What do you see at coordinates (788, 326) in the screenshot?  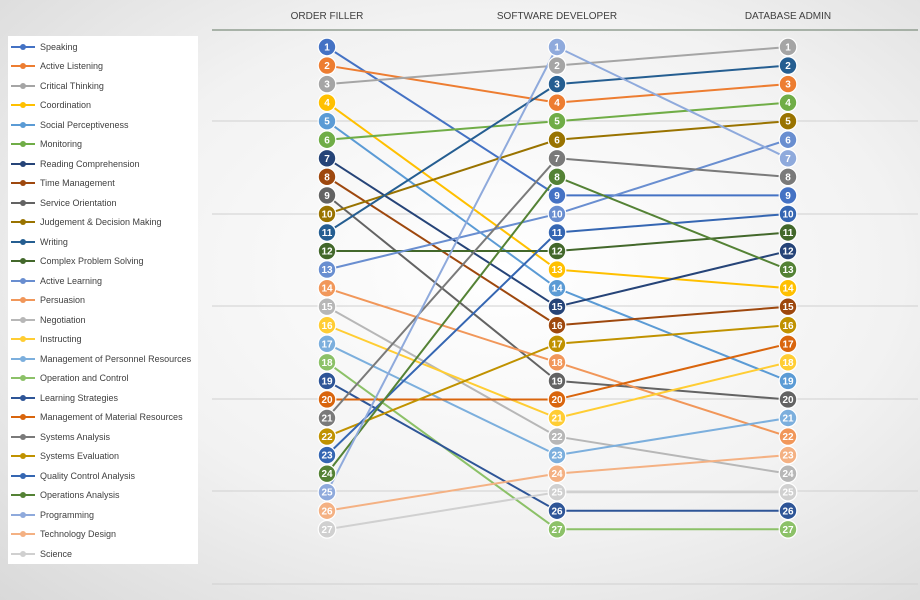 I see `data-label: 16` at bounding box center [788, 326].